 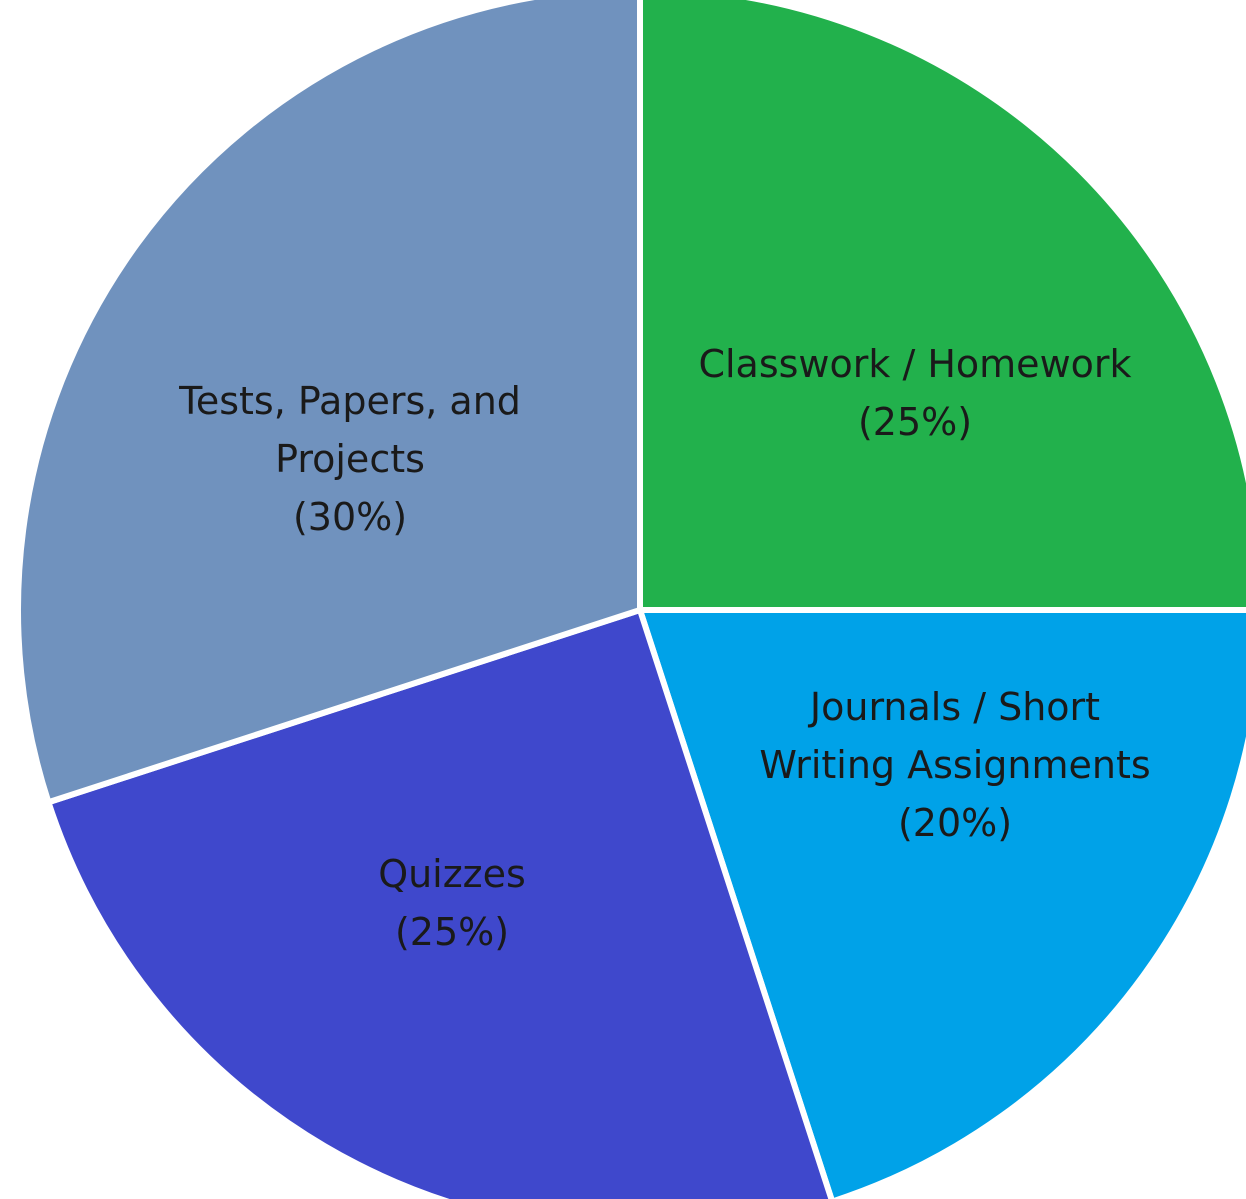 I want to click on slice-label-line: (20%), so click(x=955, y=823).